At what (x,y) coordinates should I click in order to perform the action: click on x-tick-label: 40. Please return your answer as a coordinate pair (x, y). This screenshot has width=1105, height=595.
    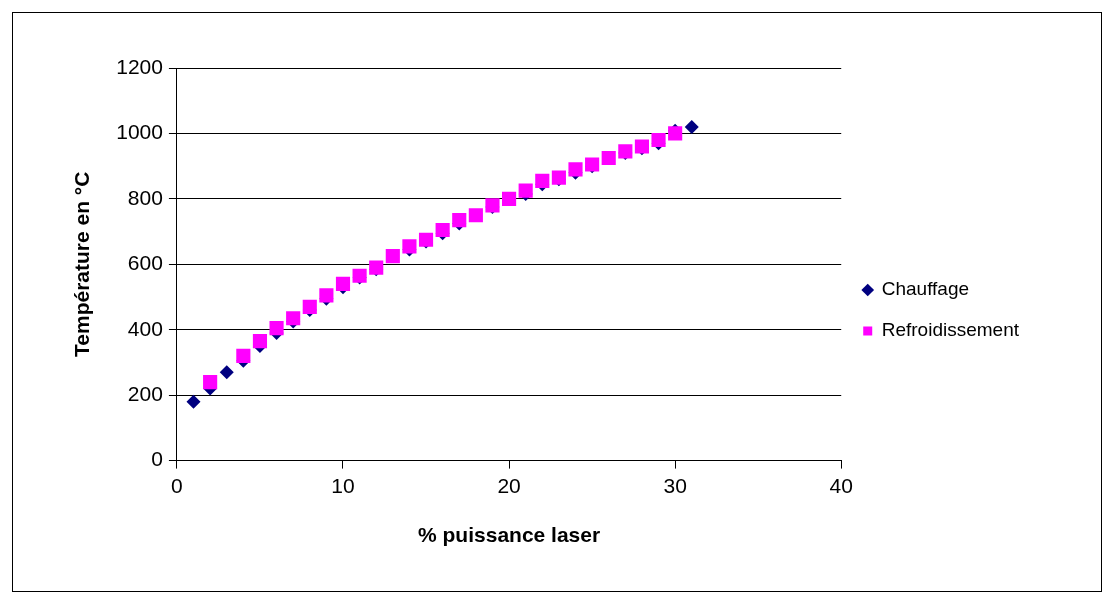
    Looking at the image, I should click on (841, 485).